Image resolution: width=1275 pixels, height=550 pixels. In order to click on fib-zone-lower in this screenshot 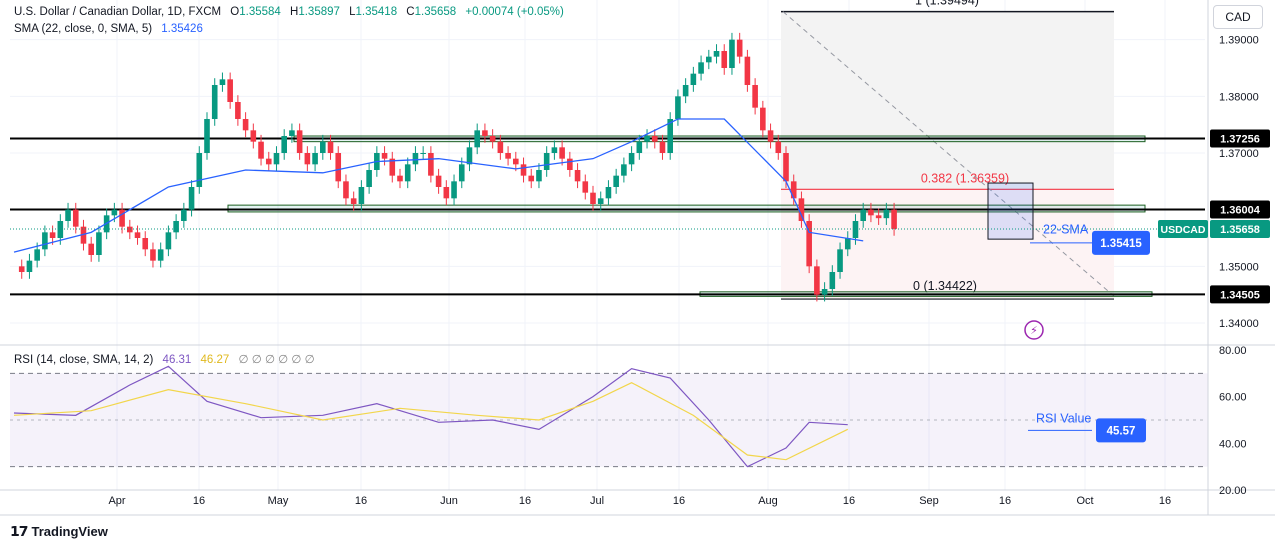, I will do `click(947, 244)`.